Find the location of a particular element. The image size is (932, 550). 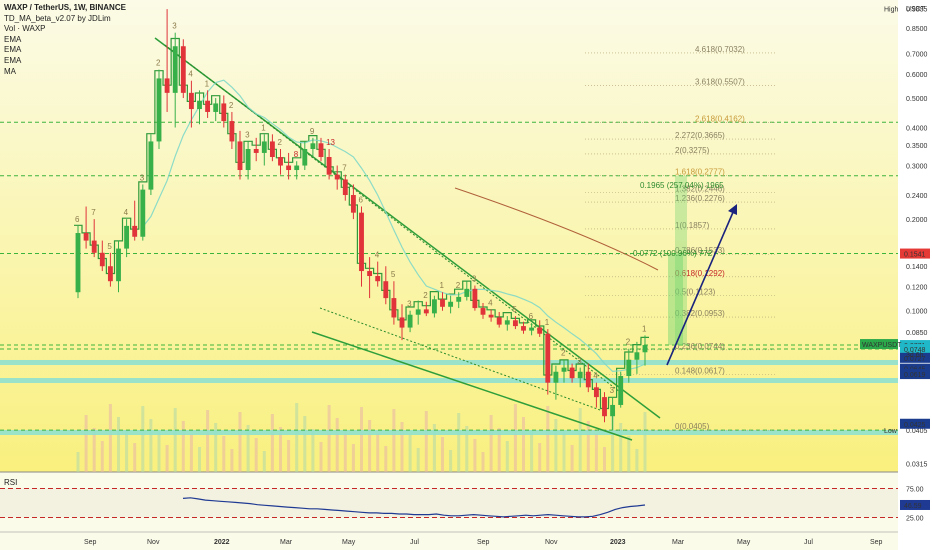

fib-level-label: 3.618(0.5507) is located at coordinates (720, 81).